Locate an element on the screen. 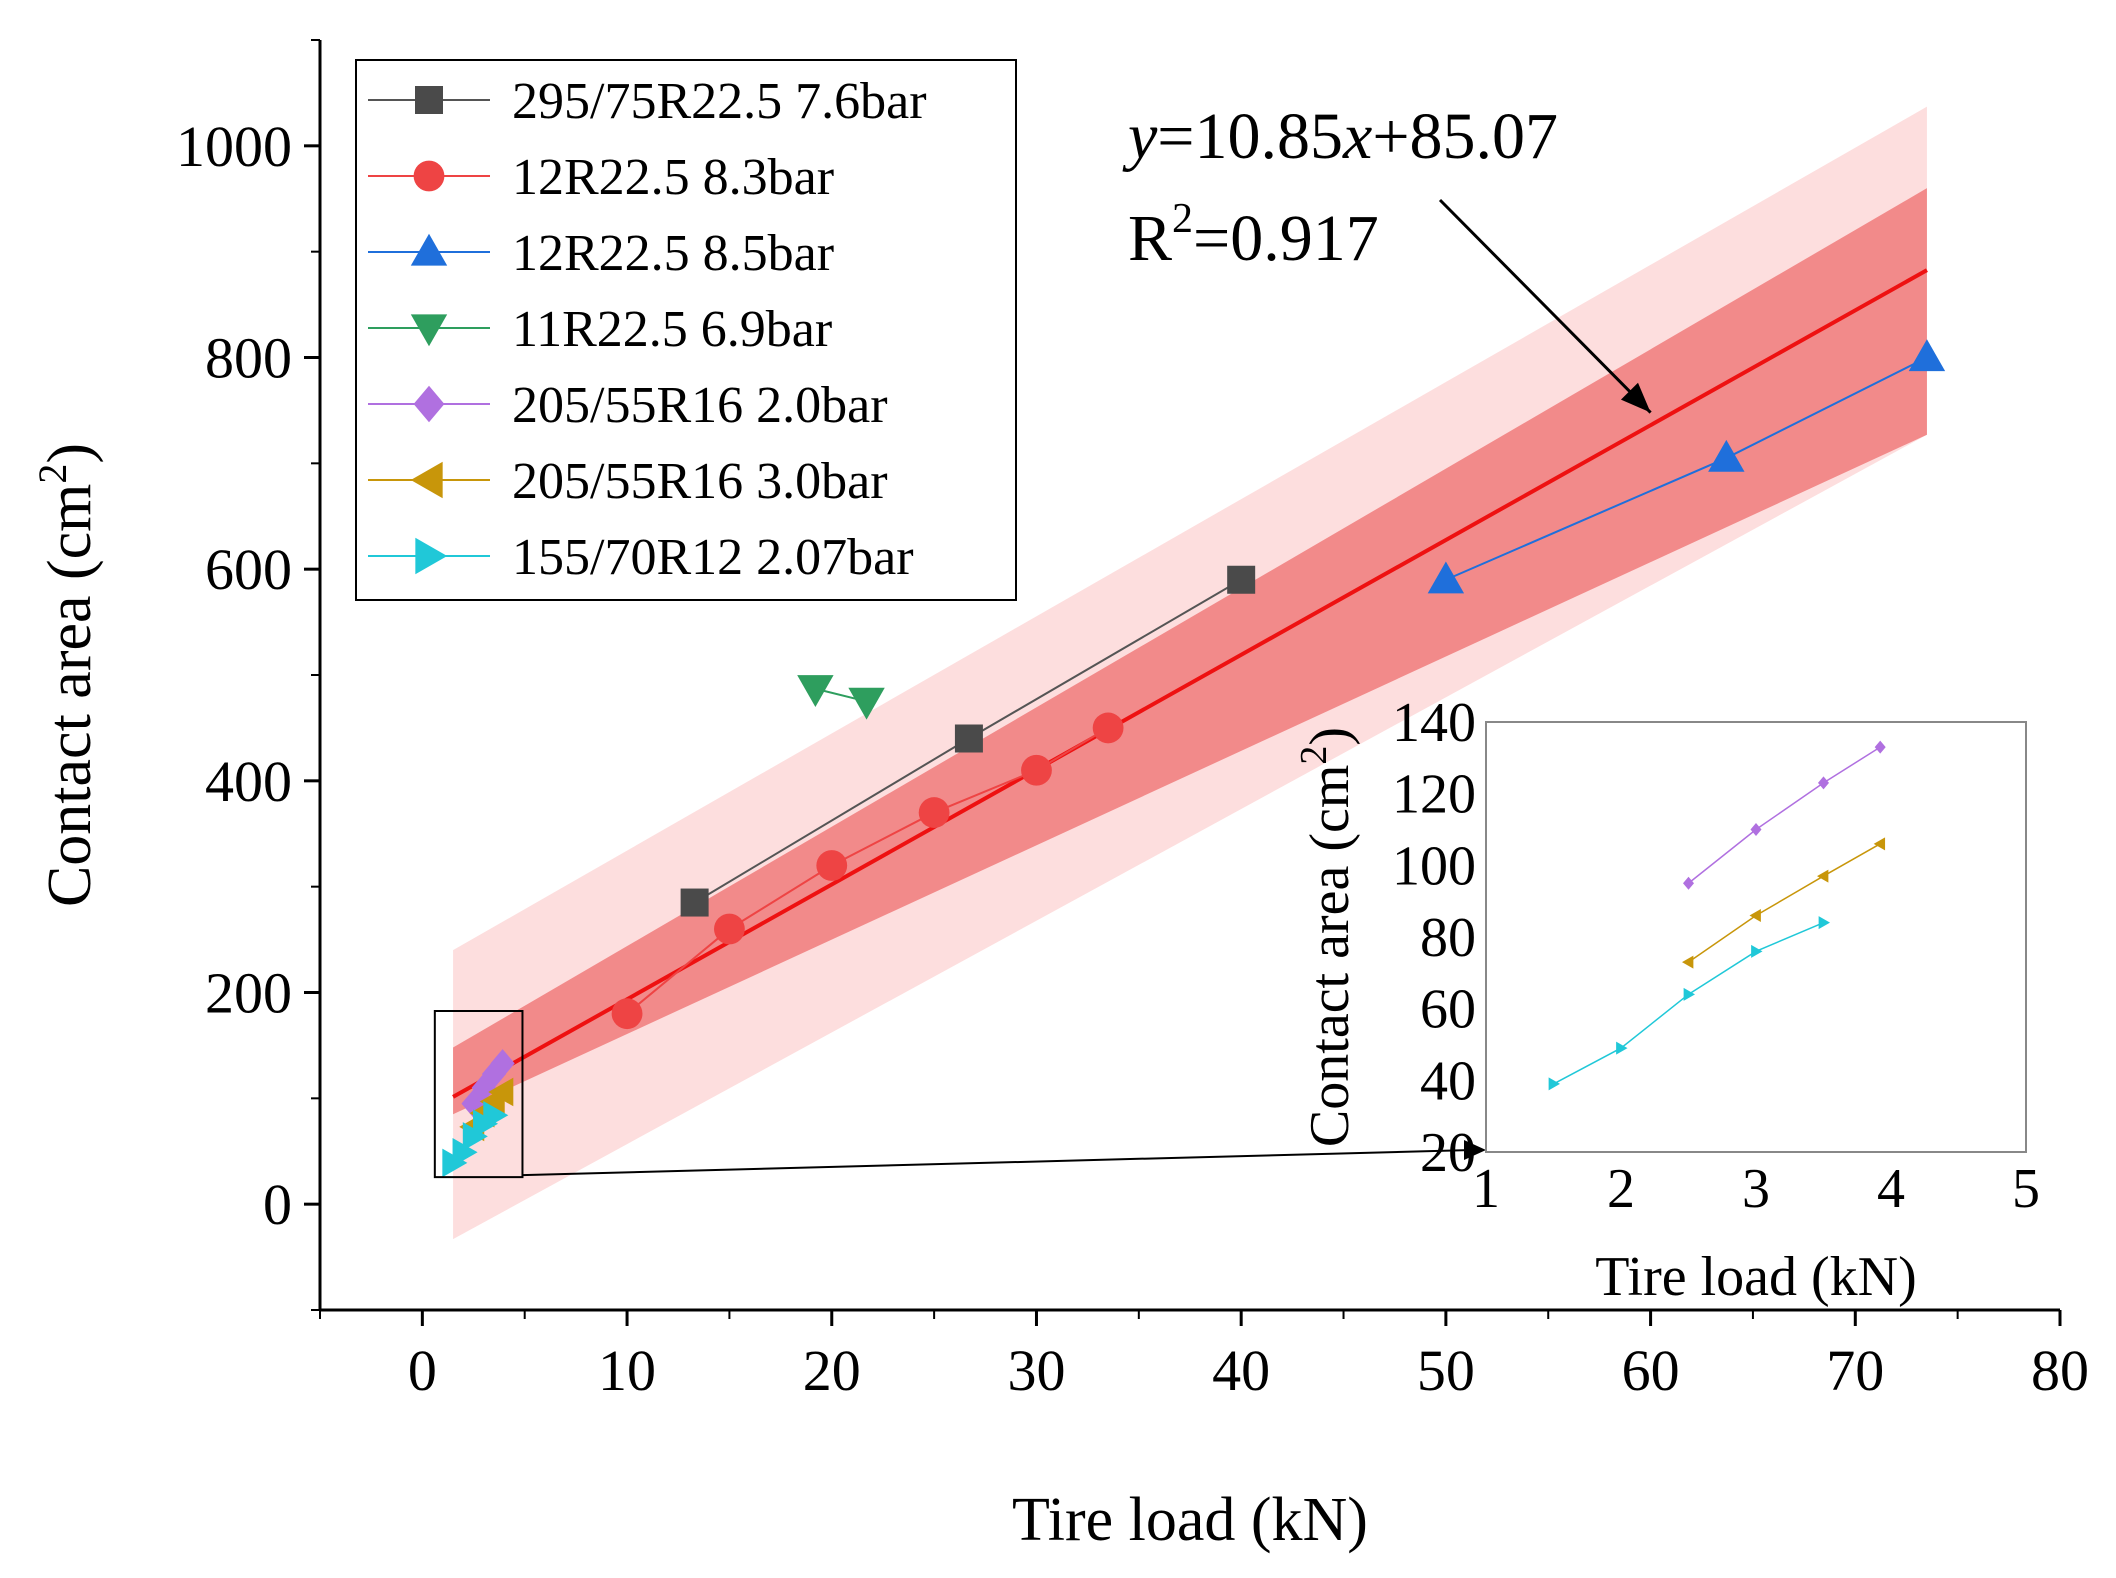  y-tick-label-1000: 1000 is located at coordinates (234, 146).